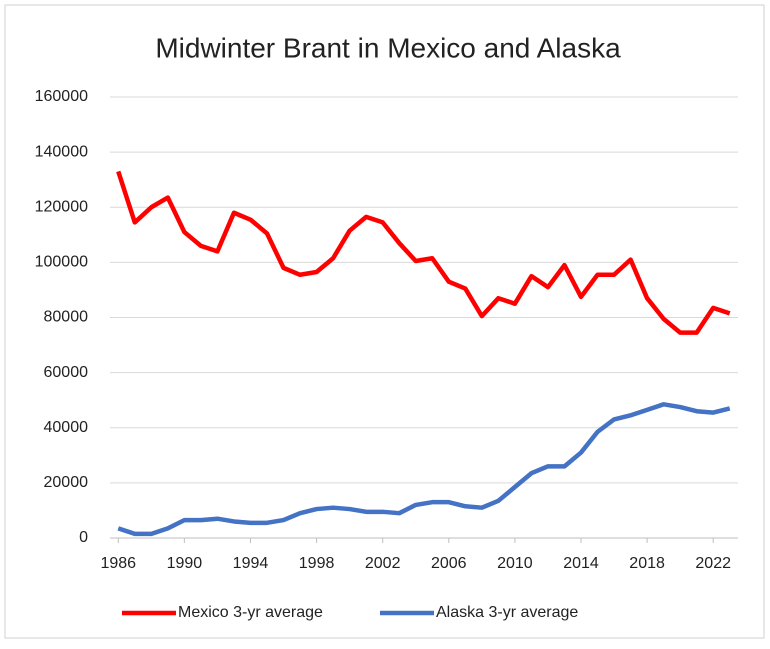  I want to click on y-tick-label: 120000, so click(61, 206).